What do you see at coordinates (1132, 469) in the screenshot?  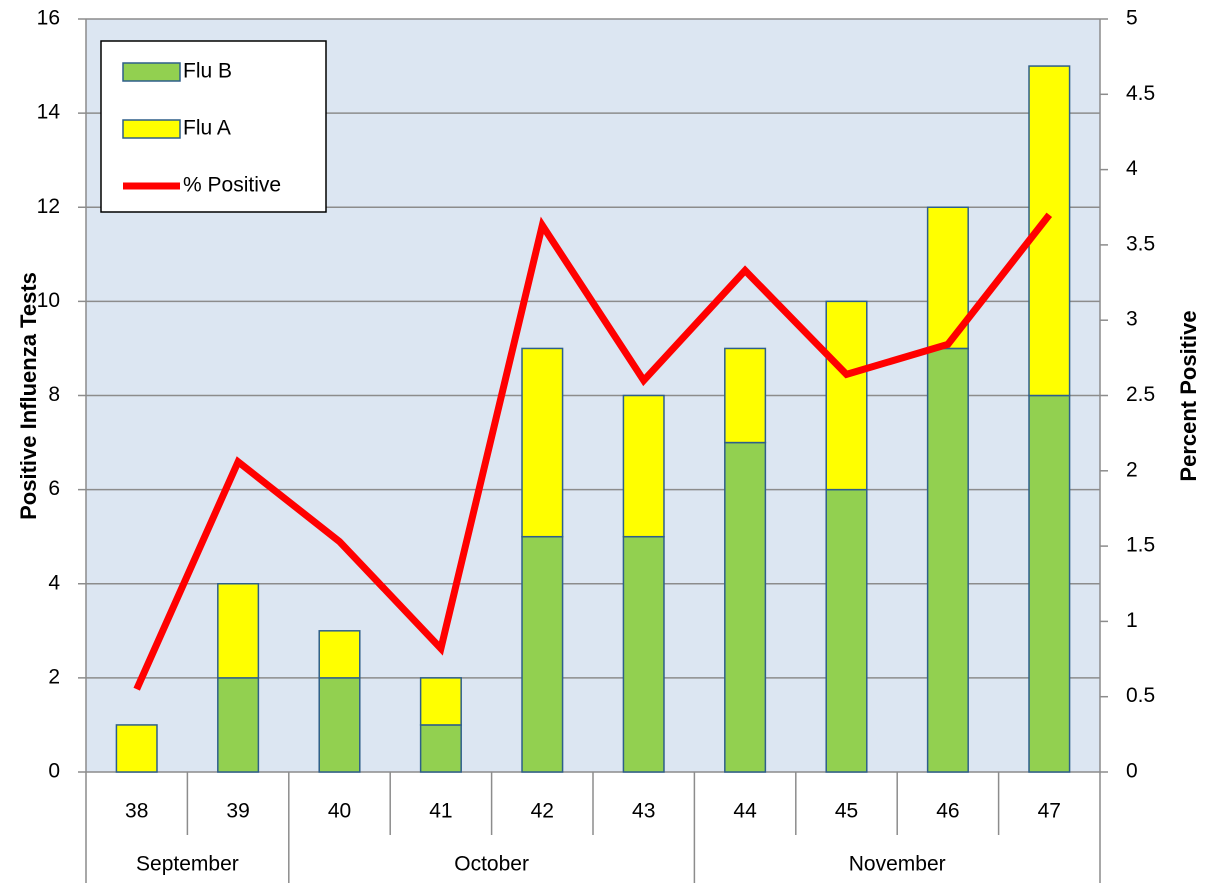 I see `y2-tick-label: 2` at bounding box center [1132, 469].